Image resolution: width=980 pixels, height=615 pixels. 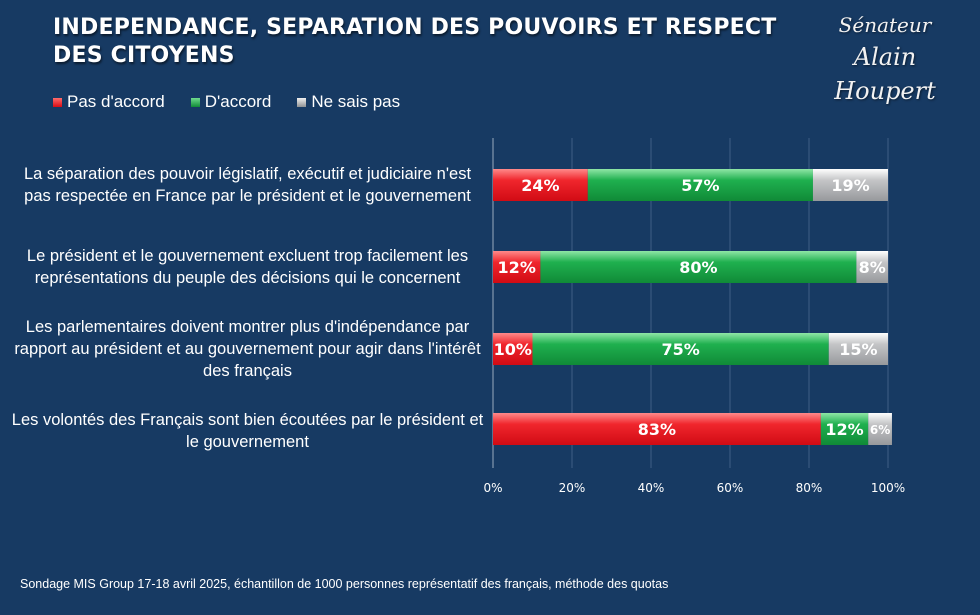 I want to click on signature-line-2: Alain Houpert, so click(x=885, y=74).